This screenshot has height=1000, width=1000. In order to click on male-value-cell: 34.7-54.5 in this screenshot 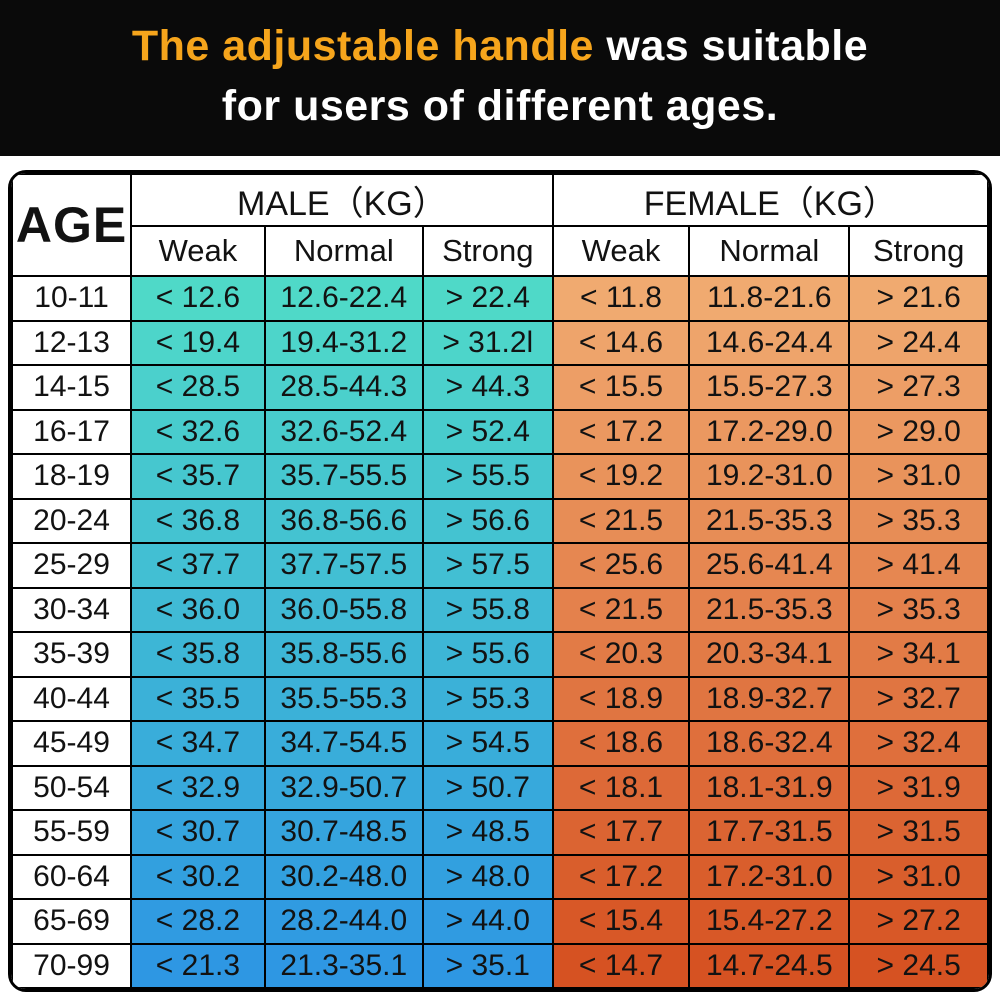, I will do `click(343, 743)`.